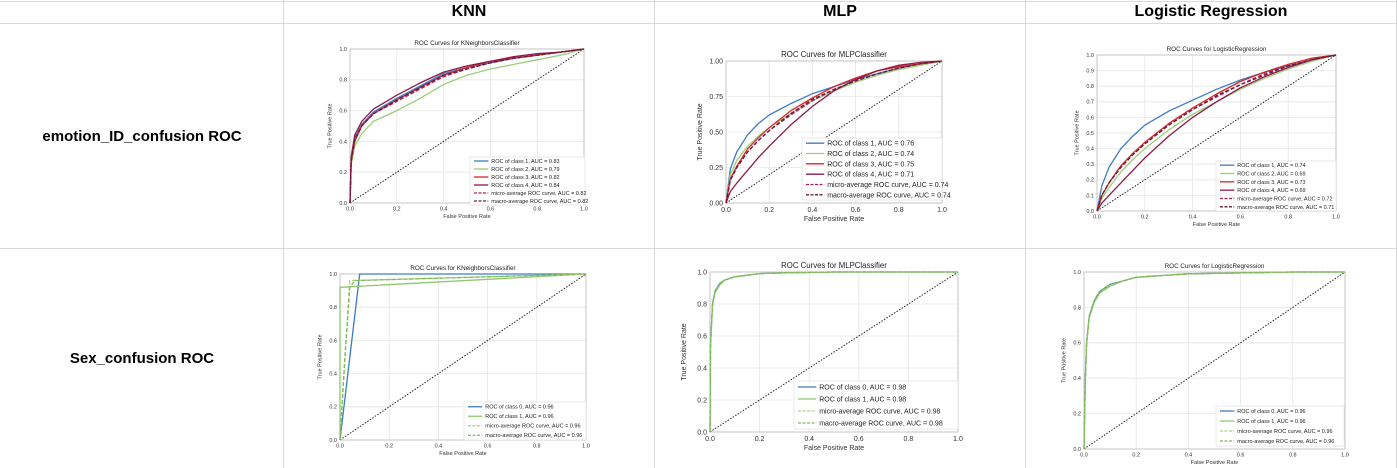 The height and width of the screenshot is (468, 1397). What do you see at coordinates (834, 265) in the screenshot?
I see `chart-title: ROC Curves for MLPClassifier` at bounding box center [834, 265].